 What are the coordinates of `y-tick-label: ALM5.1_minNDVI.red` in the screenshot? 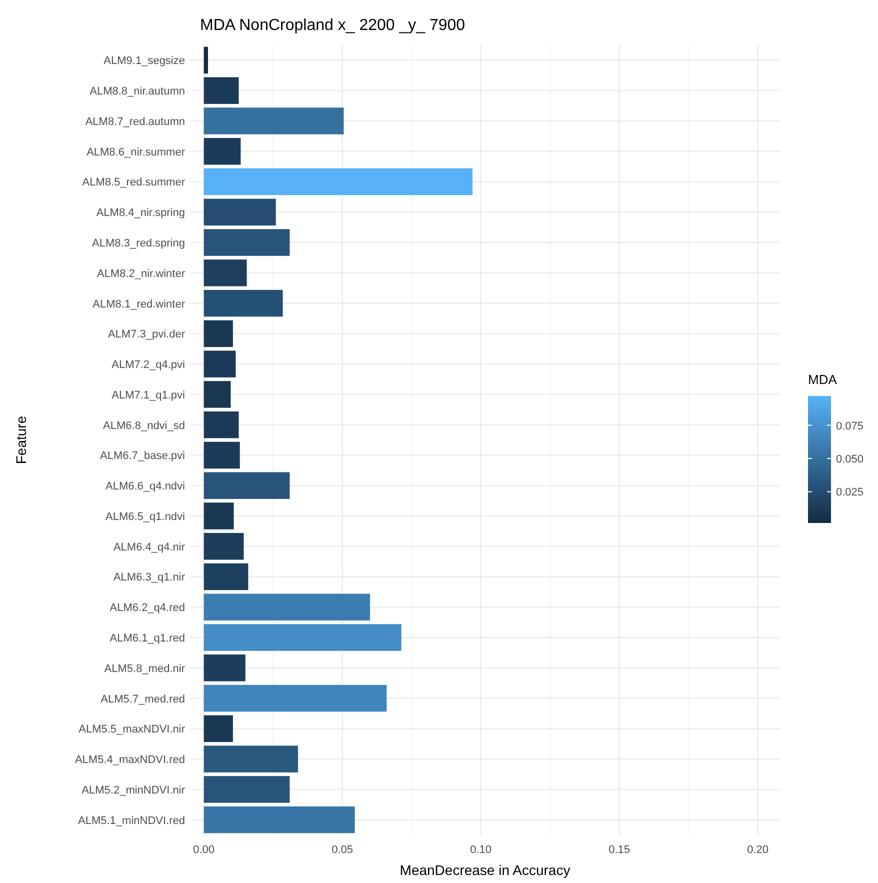 It's located at (131, 820).